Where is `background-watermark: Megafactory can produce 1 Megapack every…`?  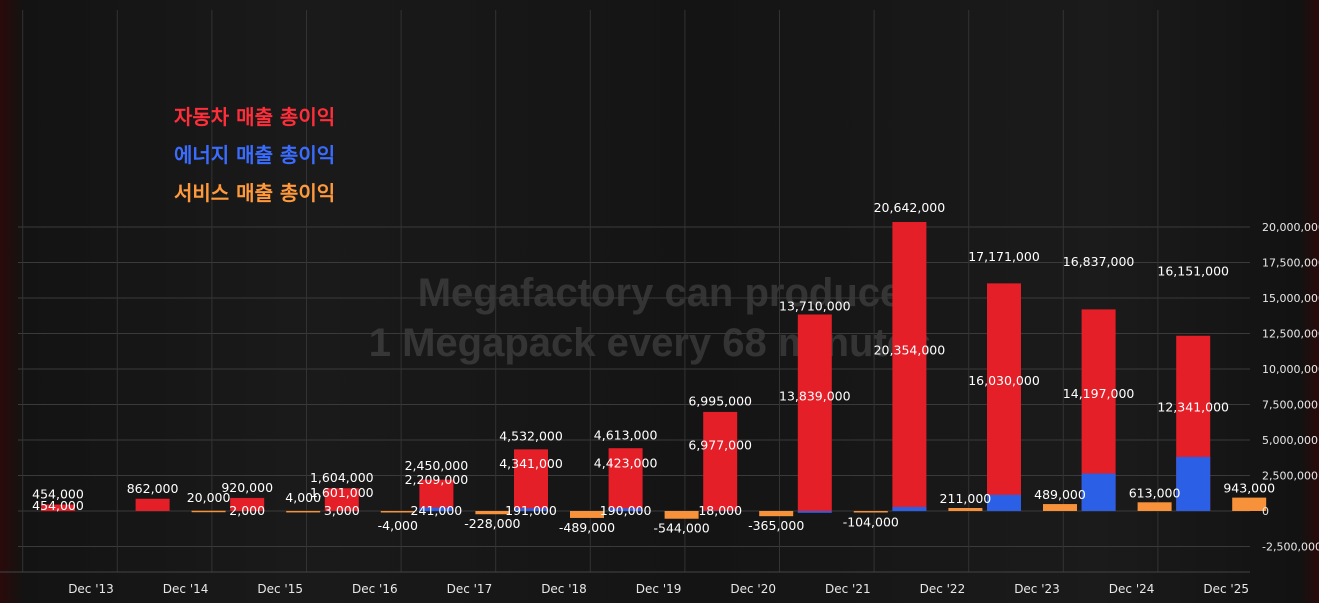 background-watermark: Megafactory can produce 1 Megapack every… is located at coordinates (650, 318).